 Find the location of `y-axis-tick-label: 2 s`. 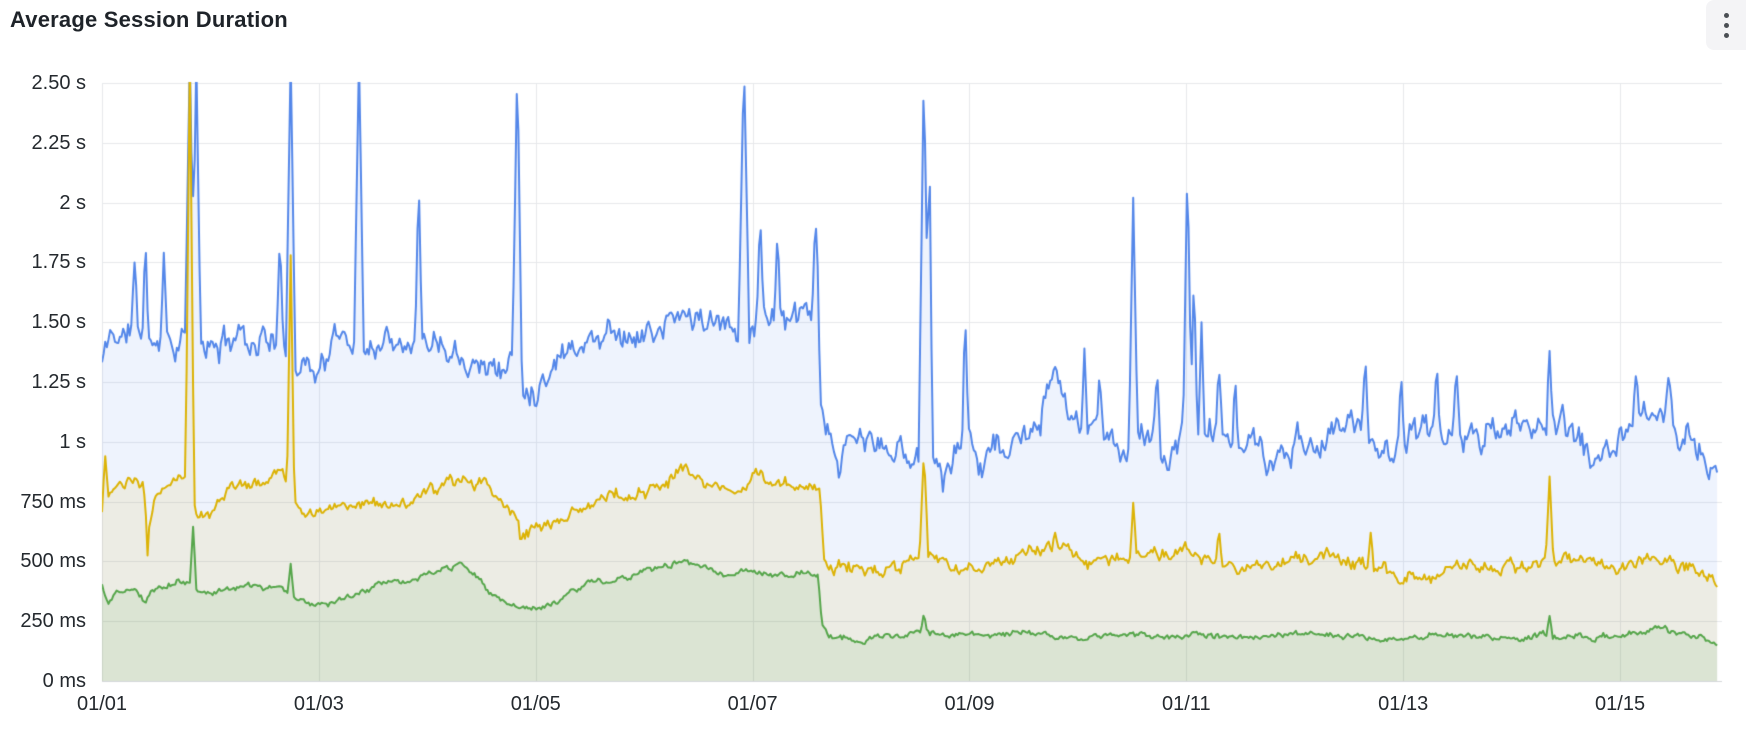

y-axis-tick-label: 2 s is located at coordinates (72, 202).